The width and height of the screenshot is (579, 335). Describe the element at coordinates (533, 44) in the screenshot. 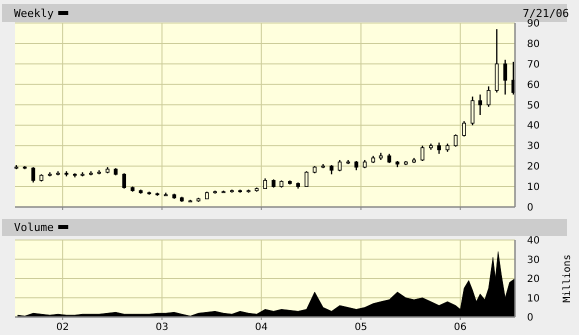

I see `y-tick-label: 80` at that location.